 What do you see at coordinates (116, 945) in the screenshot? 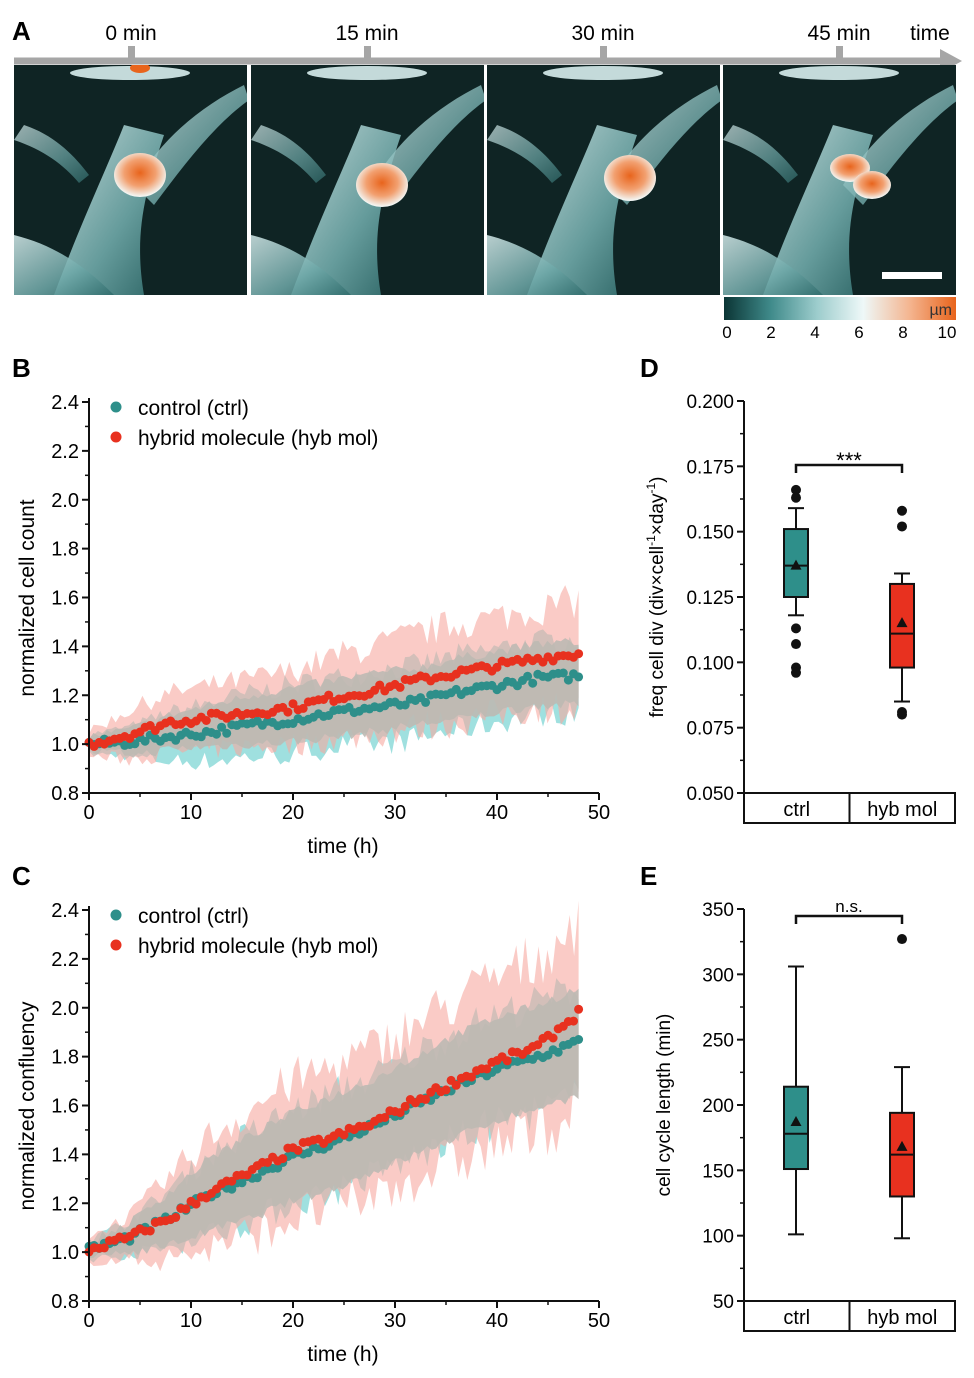
I see `chart-c-legend-hyb-marker` at bounding box center [116, 945].